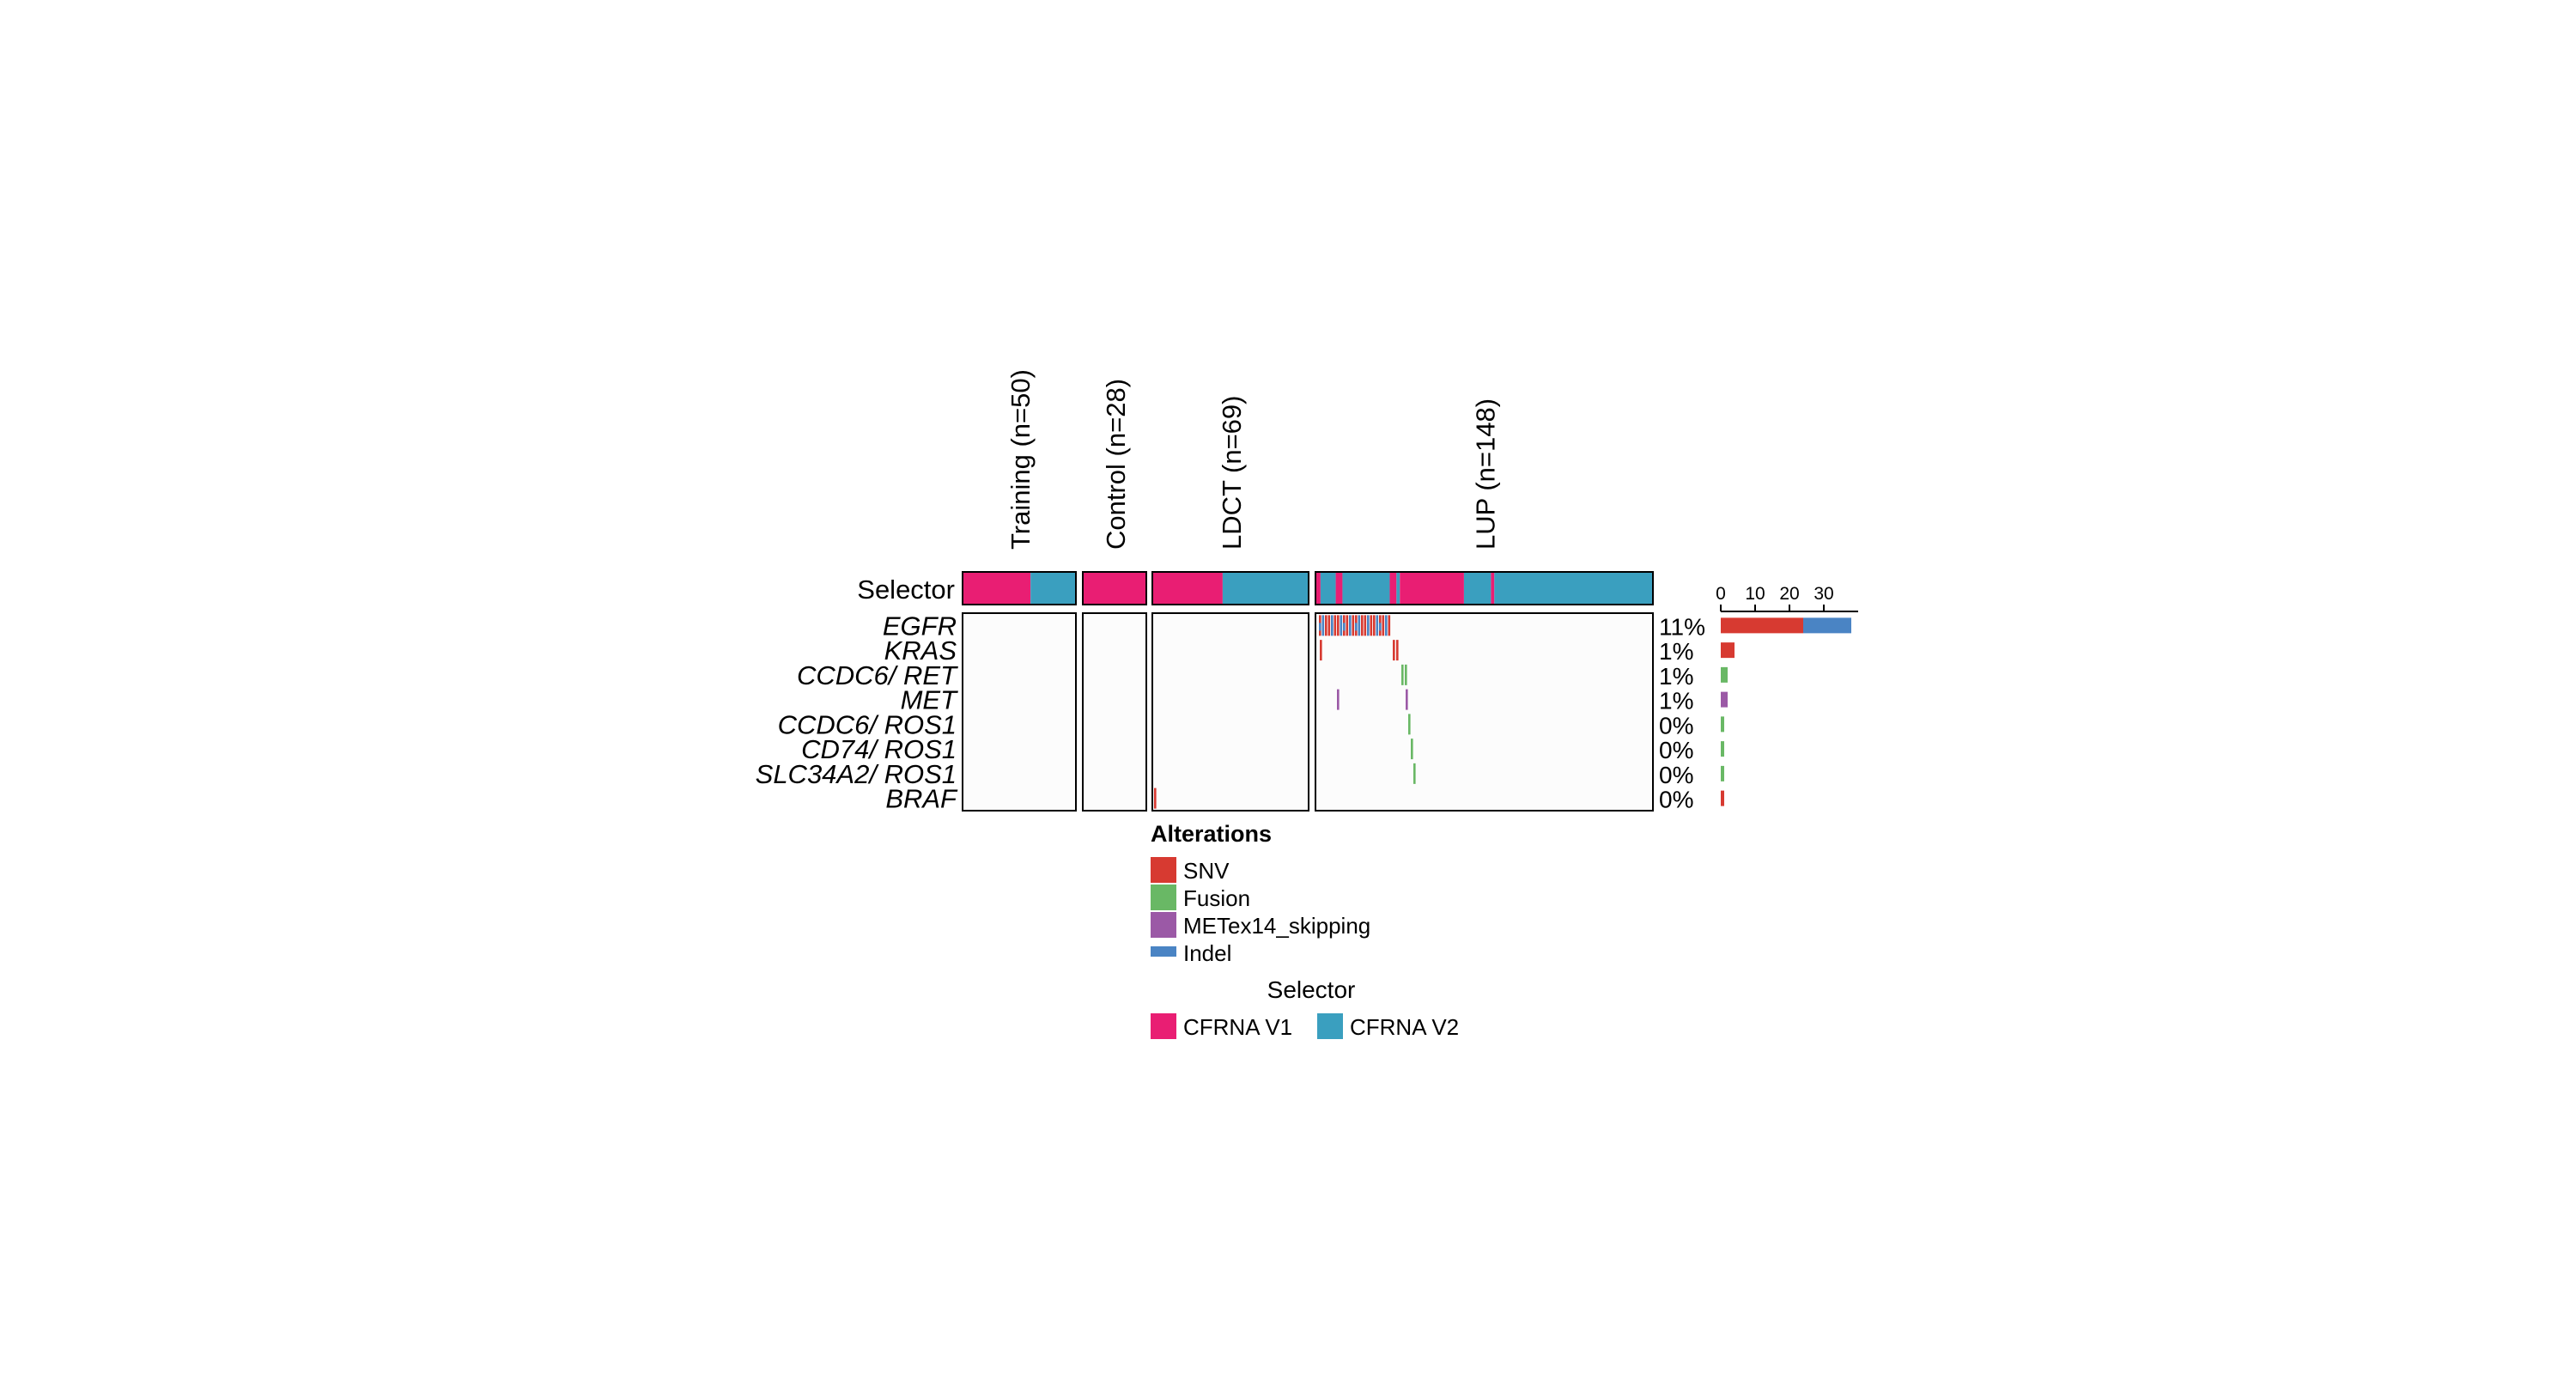 The height and width of the screenshot is (1374, 2576). What do you see at coordinates (920, 626) in the screenshot?
I see `gene-label: EGFR` at bounding box center [920, 626].